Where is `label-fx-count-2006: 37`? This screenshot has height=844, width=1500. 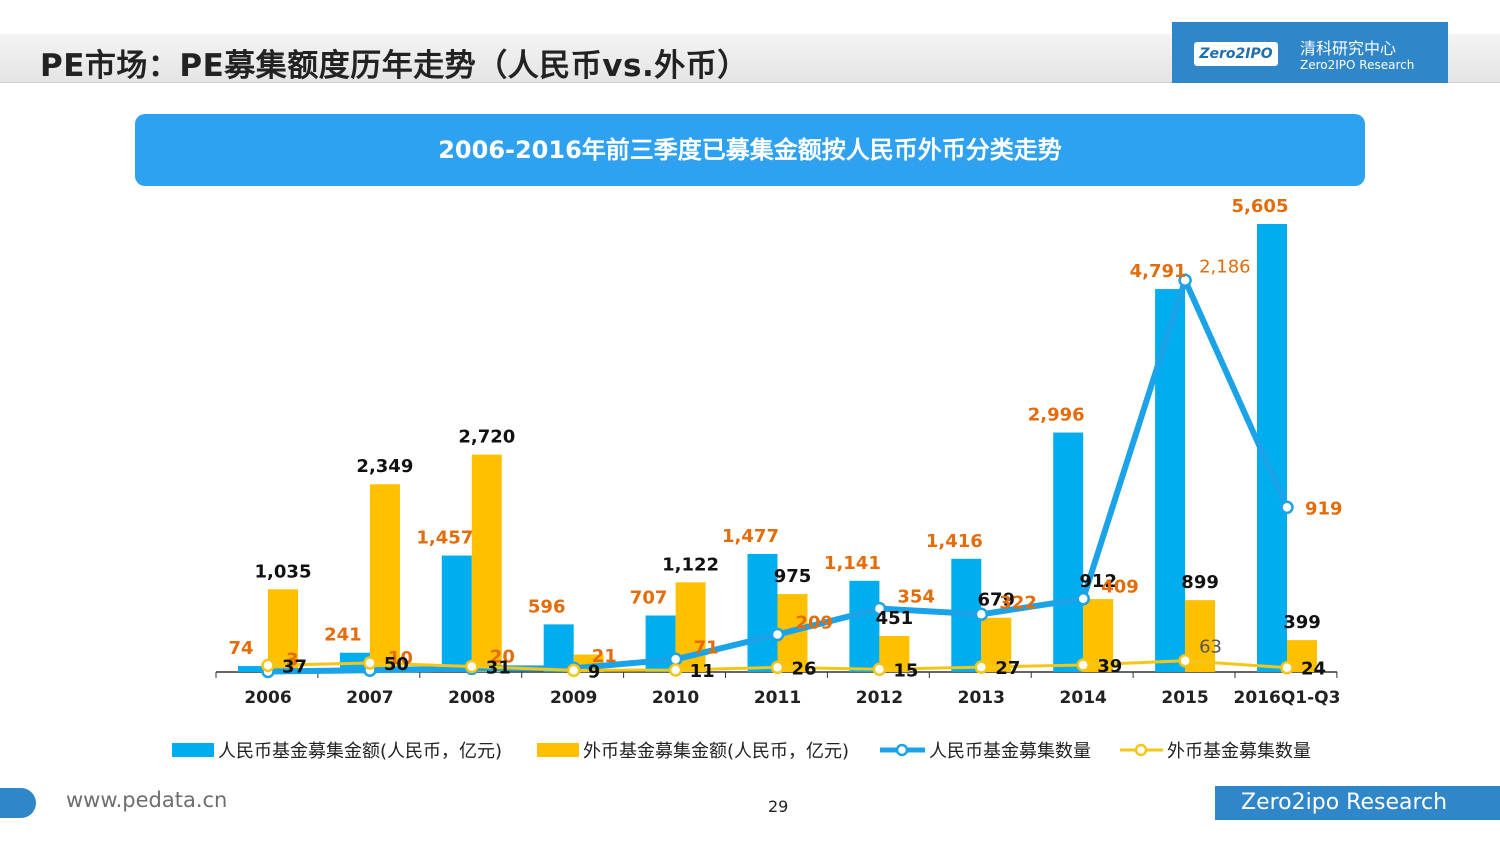
label-fx-count-2006: 37 is located at coordinates (294, 666).